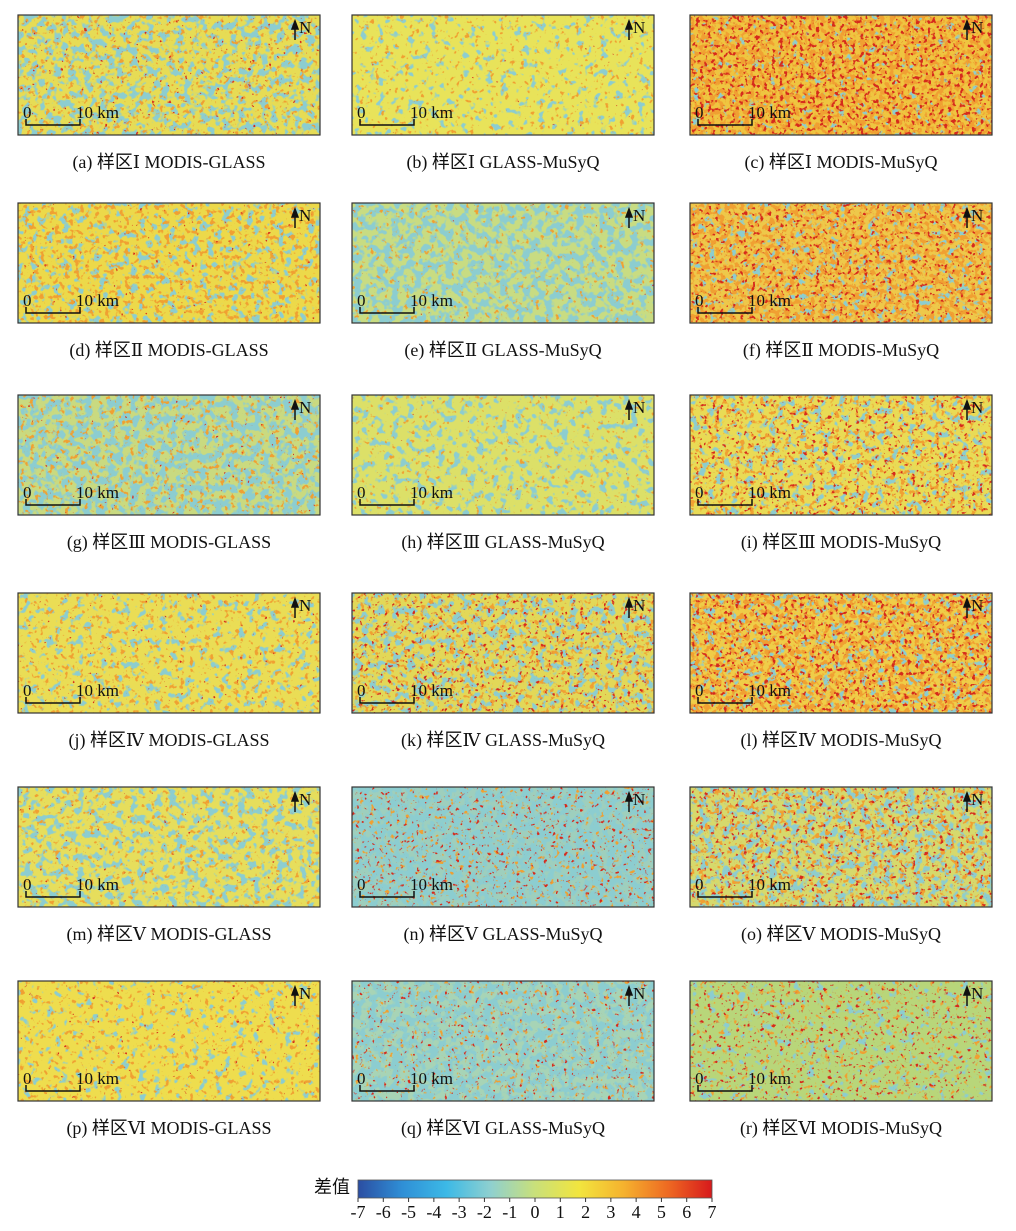  I want to click on panel-caption: (j) 样区Ⅳ MODIS-GLASS, so click(169, 740).